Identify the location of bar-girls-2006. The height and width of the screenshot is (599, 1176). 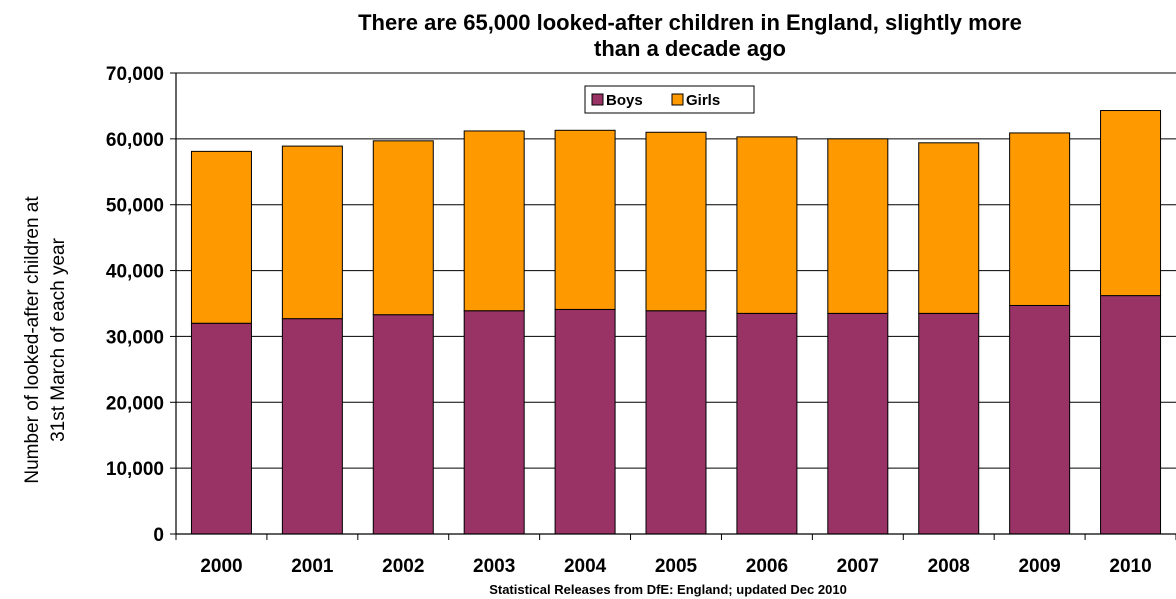
(767, 225).